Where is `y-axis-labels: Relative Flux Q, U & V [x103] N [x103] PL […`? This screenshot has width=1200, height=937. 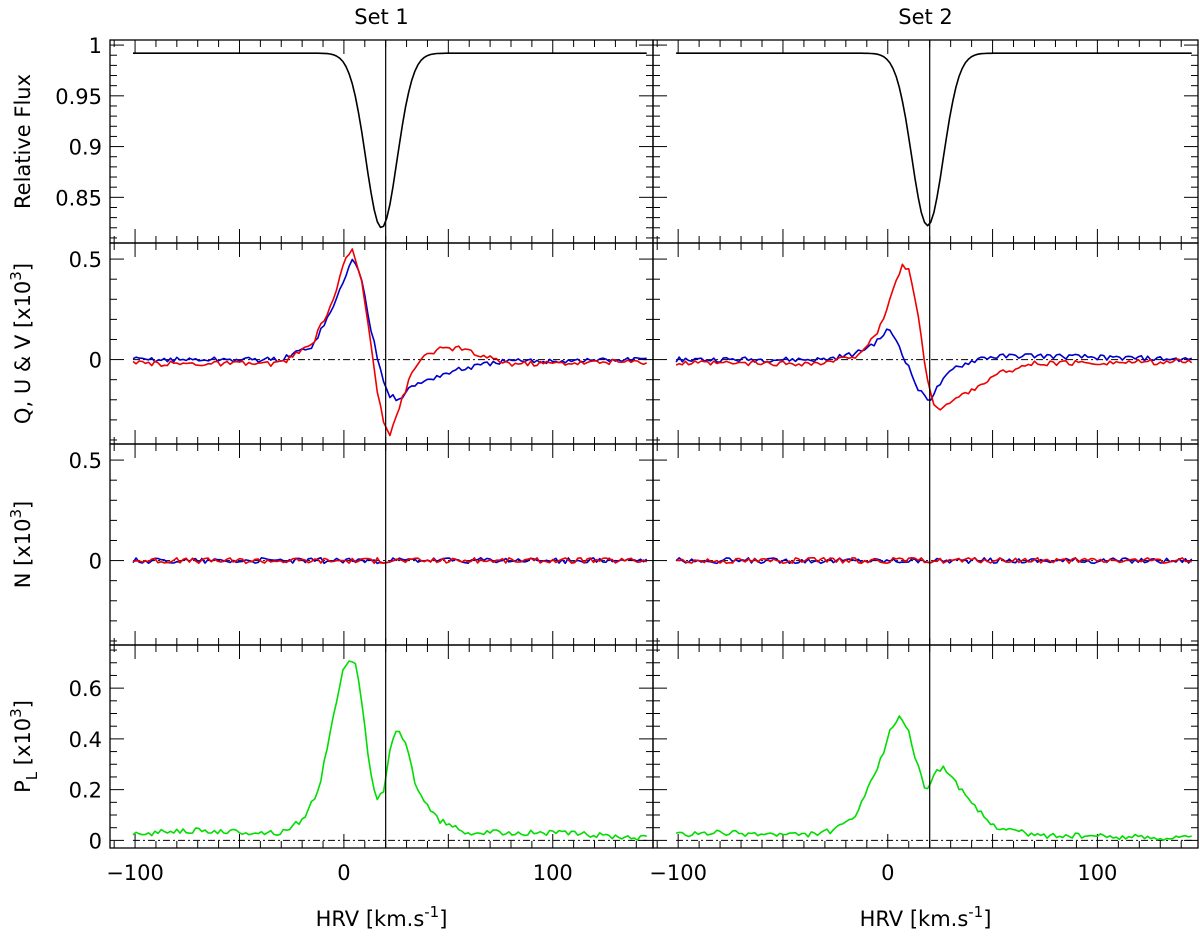
y-axis-labels: Relative Flux Q, U & V [x103] N [x103] PL [… is located at coordinates (24, 433).